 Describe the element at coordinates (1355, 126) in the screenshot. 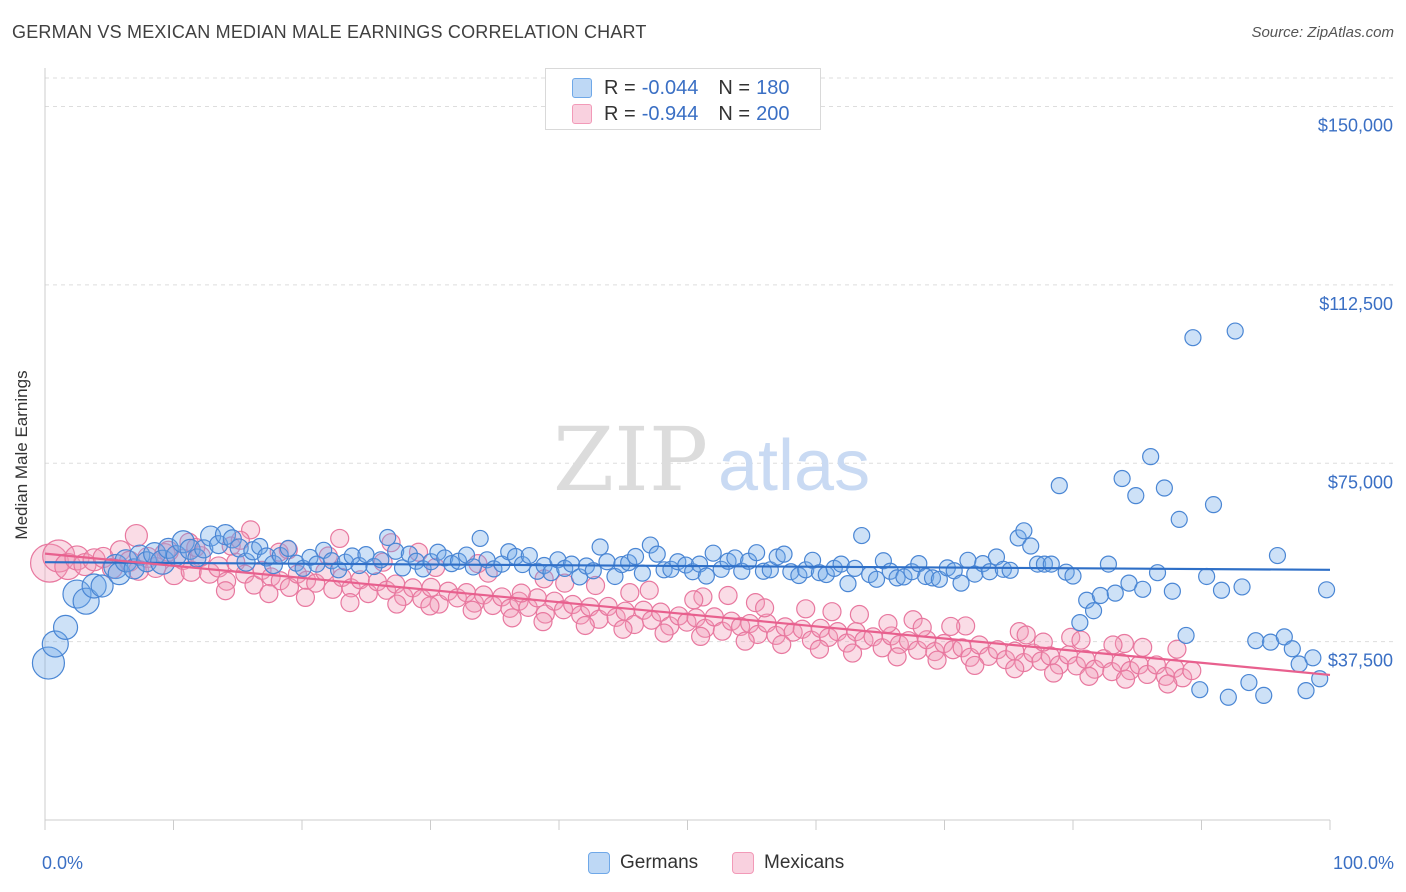

I see `y-tick-label: $150,000` at that location.